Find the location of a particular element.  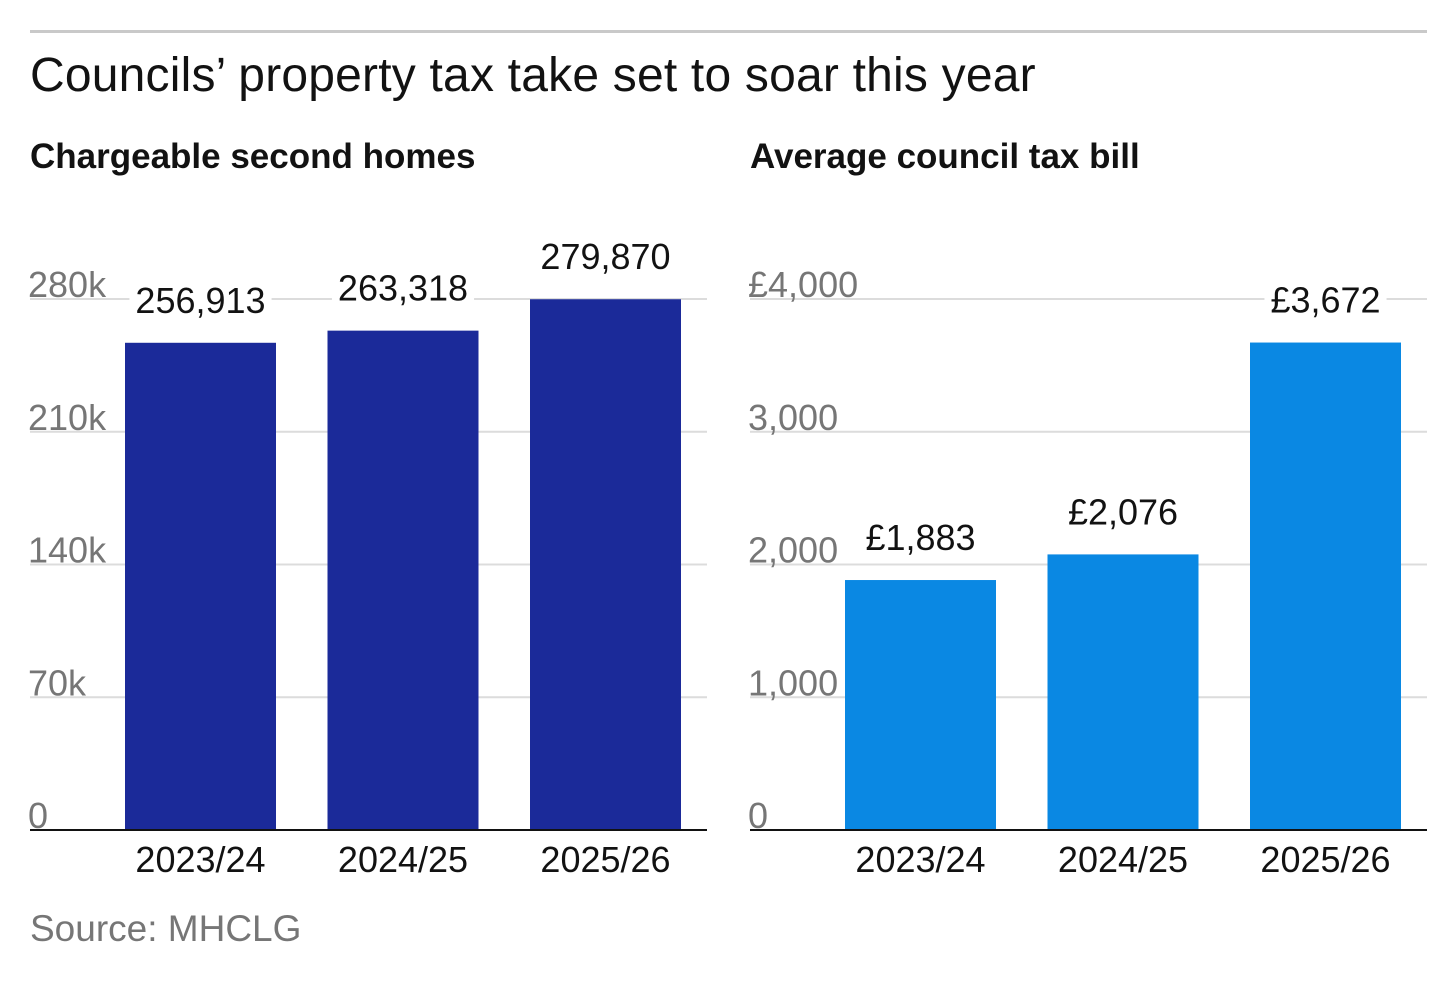

chart1-y-tick-label: 140k is located at coordinates (67, 550).